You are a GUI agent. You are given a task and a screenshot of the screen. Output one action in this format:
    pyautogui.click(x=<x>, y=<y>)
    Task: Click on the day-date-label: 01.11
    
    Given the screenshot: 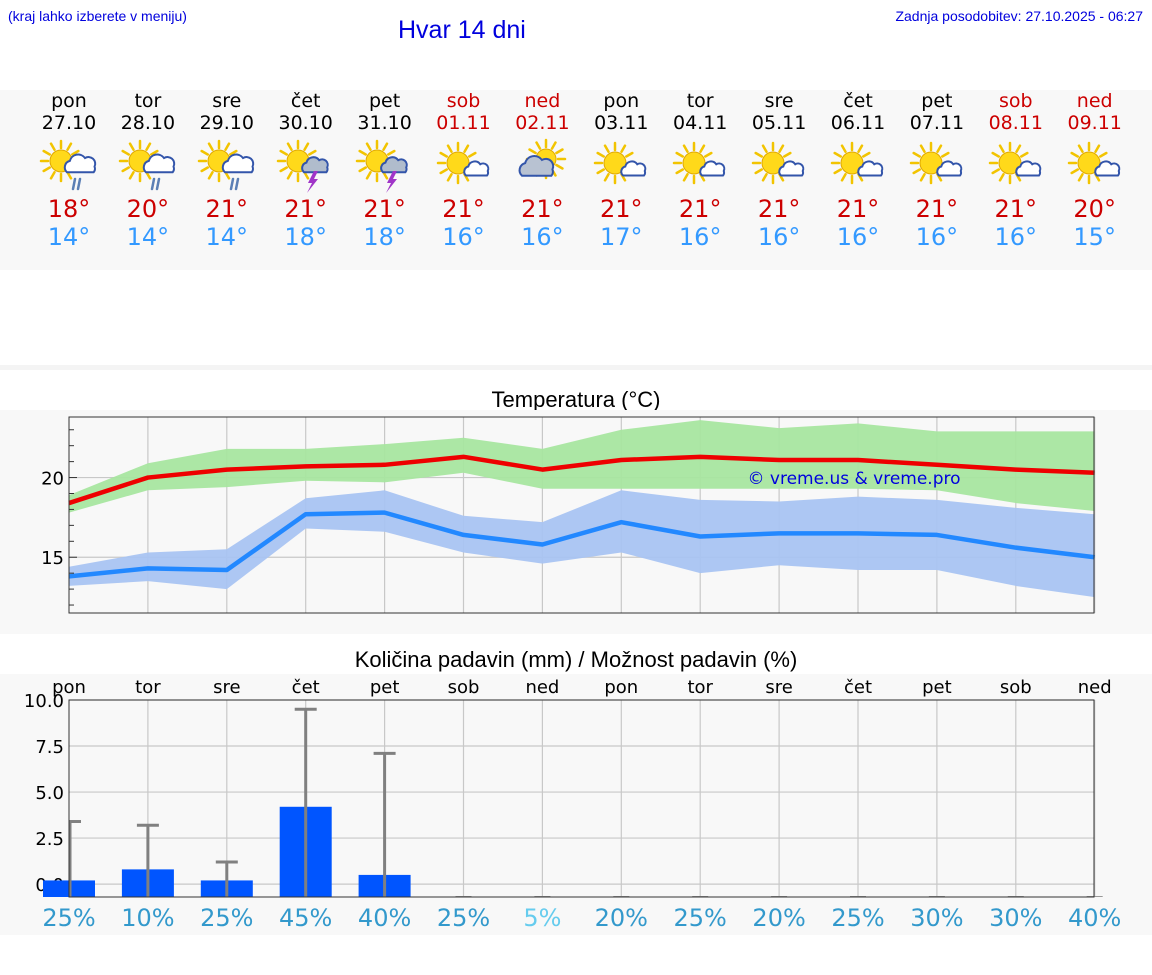 What is the action you would take?
    pyautogui.click(x=463, y=123)
    